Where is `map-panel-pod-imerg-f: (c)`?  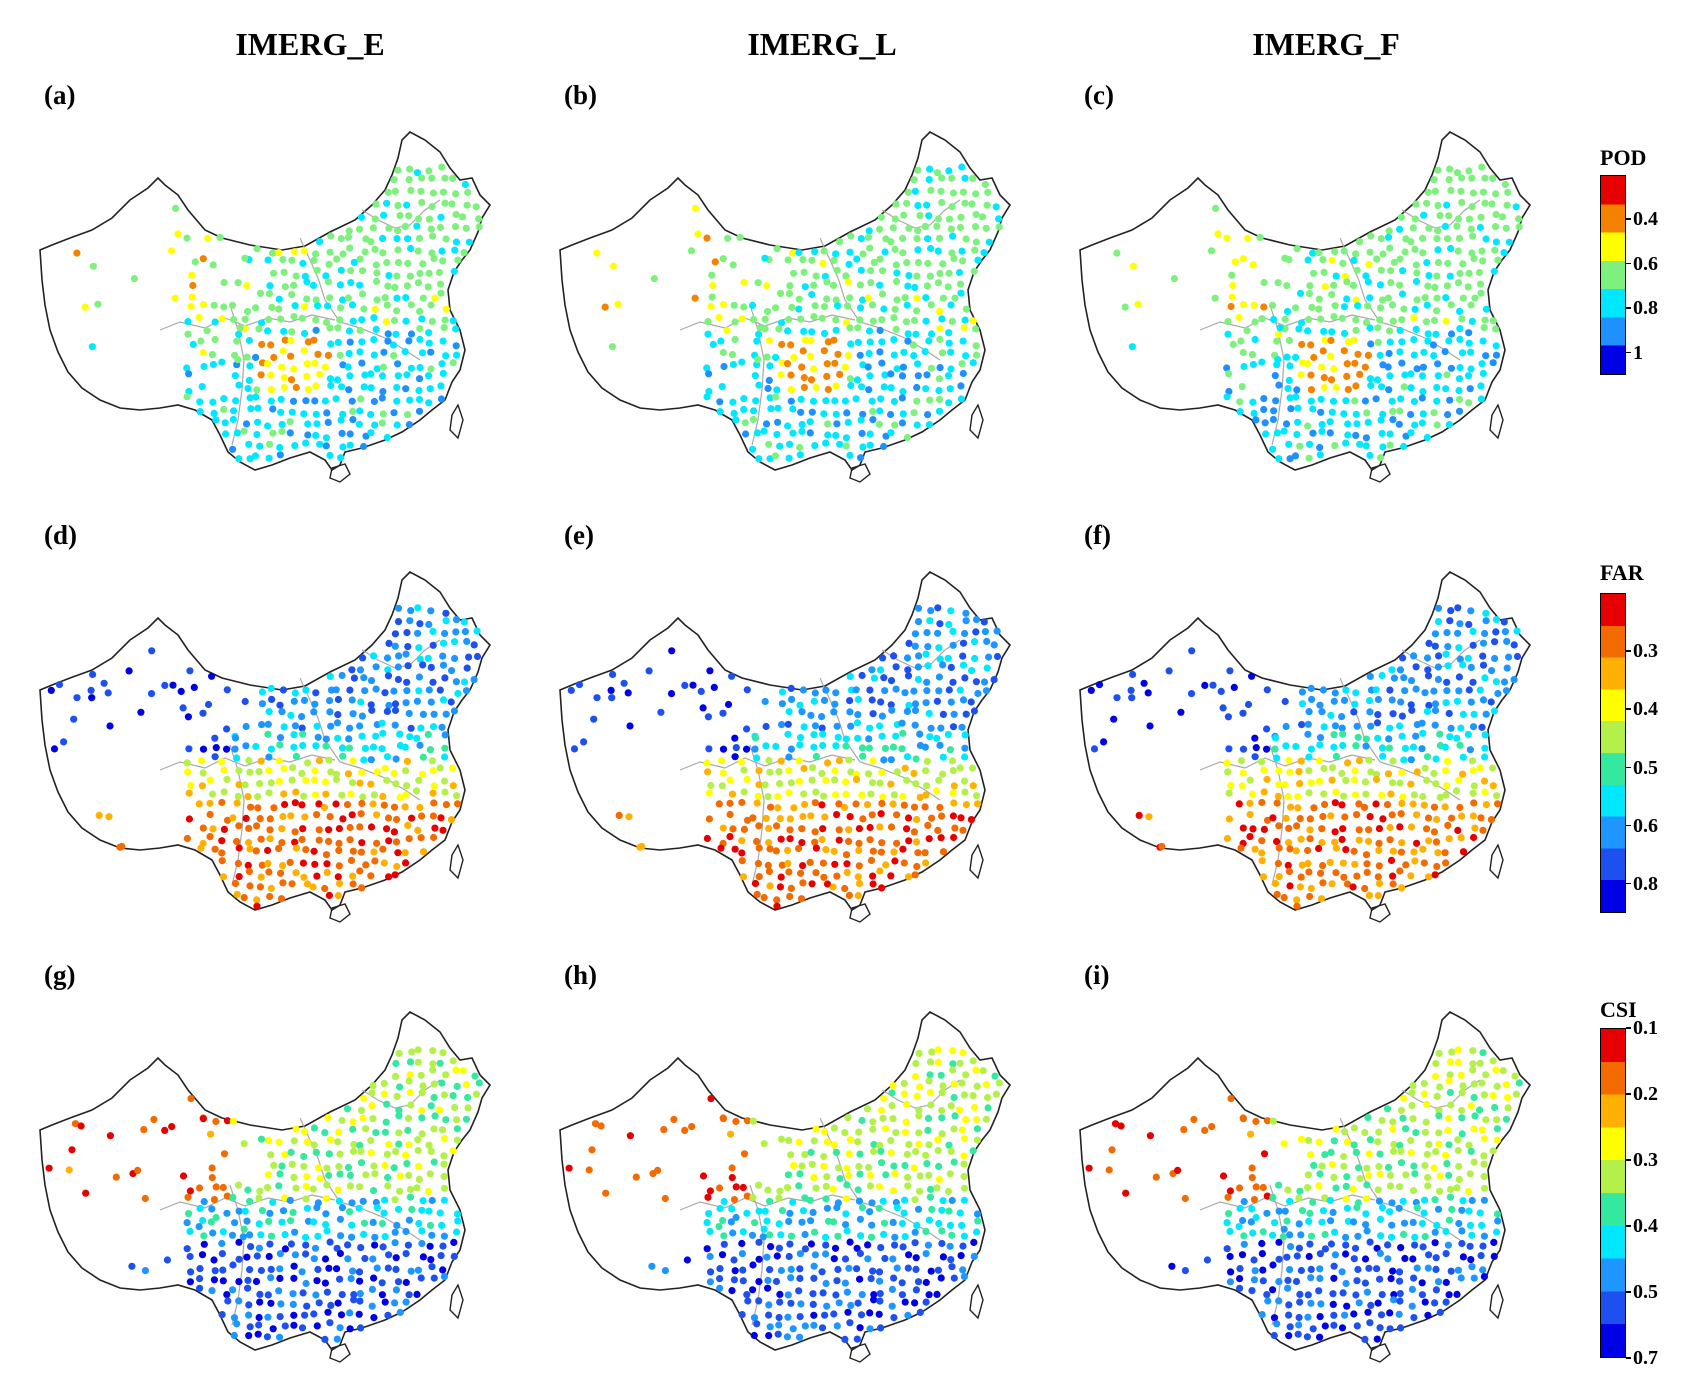 map-panel-pod-imerg-f: (c) is located at coordinates (1290, 280).